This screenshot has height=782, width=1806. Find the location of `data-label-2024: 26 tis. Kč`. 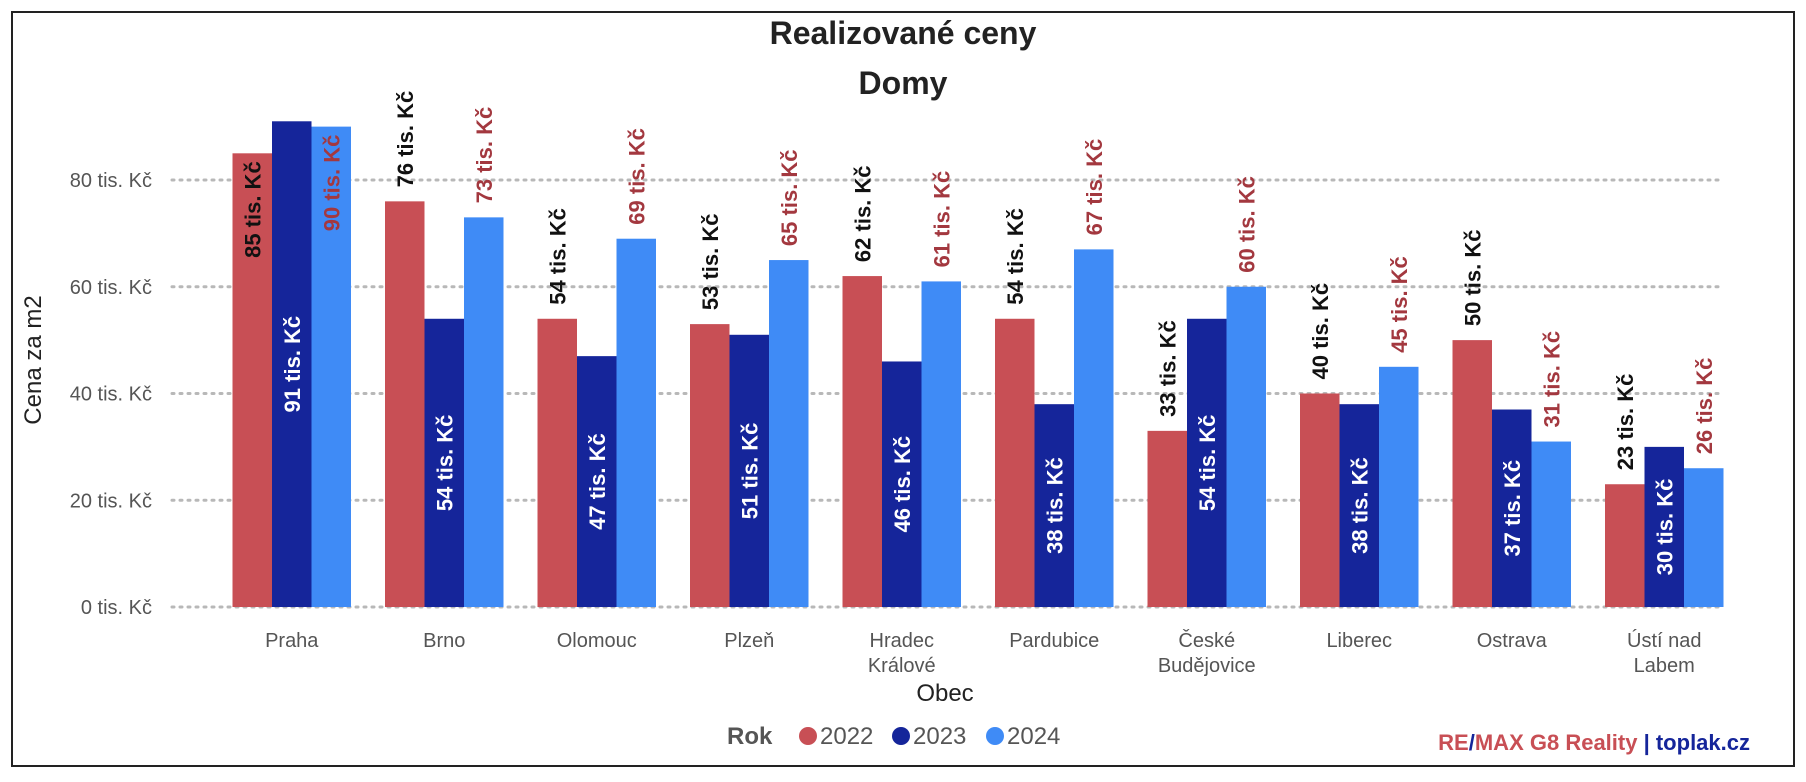

data-label-2024: 26 tis. Kč is located at coordinates (1704, 406).